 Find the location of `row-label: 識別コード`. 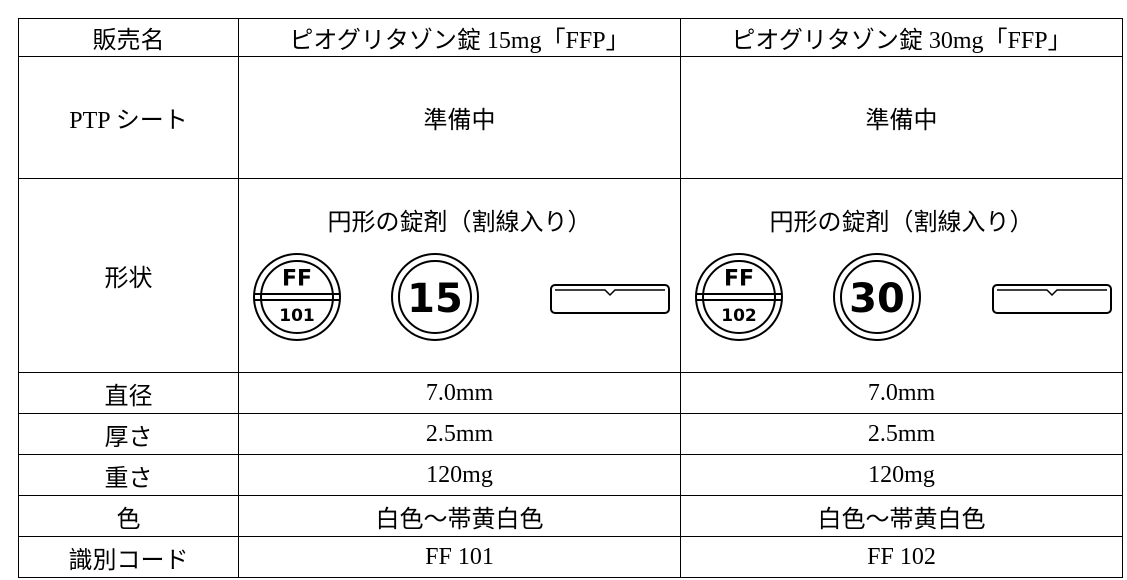

row-label: 識別コード is located at coordinates (128, 557).